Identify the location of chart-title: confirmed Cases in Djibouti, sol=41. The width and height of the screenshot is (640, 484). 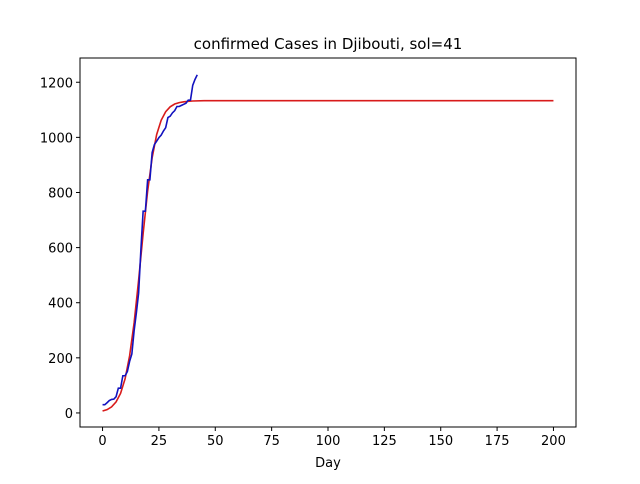
(328, 44).